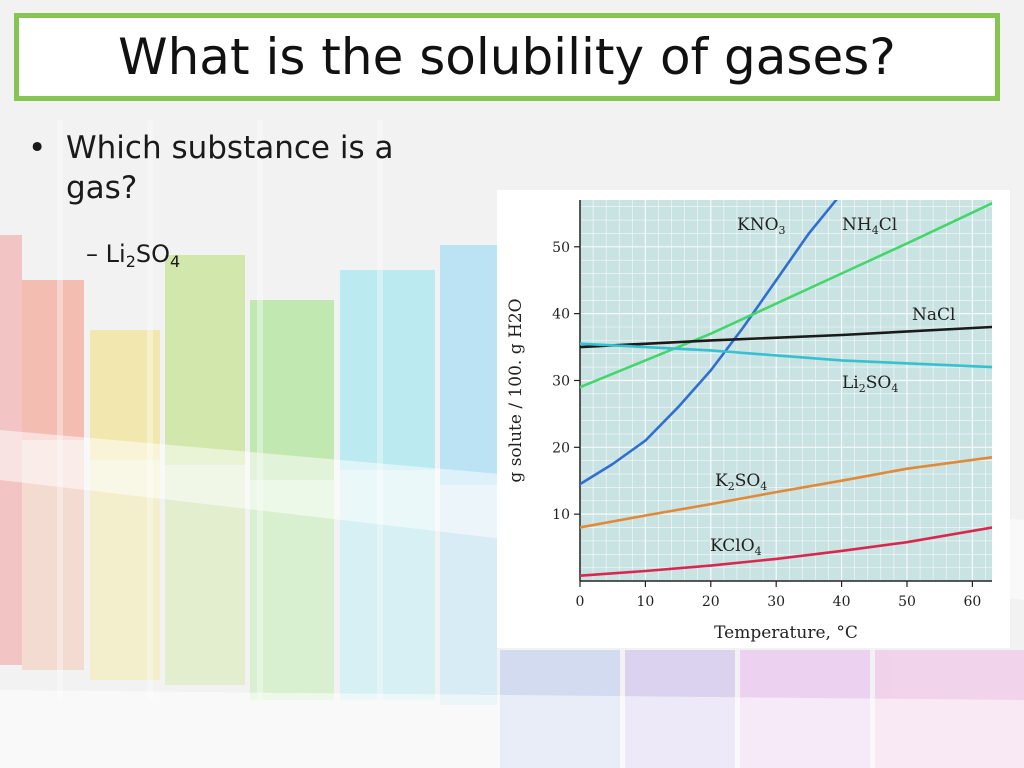  Describe the element at coordinates (175, 261) in the screenshot. I see `answer-subscript: 4` at that location.